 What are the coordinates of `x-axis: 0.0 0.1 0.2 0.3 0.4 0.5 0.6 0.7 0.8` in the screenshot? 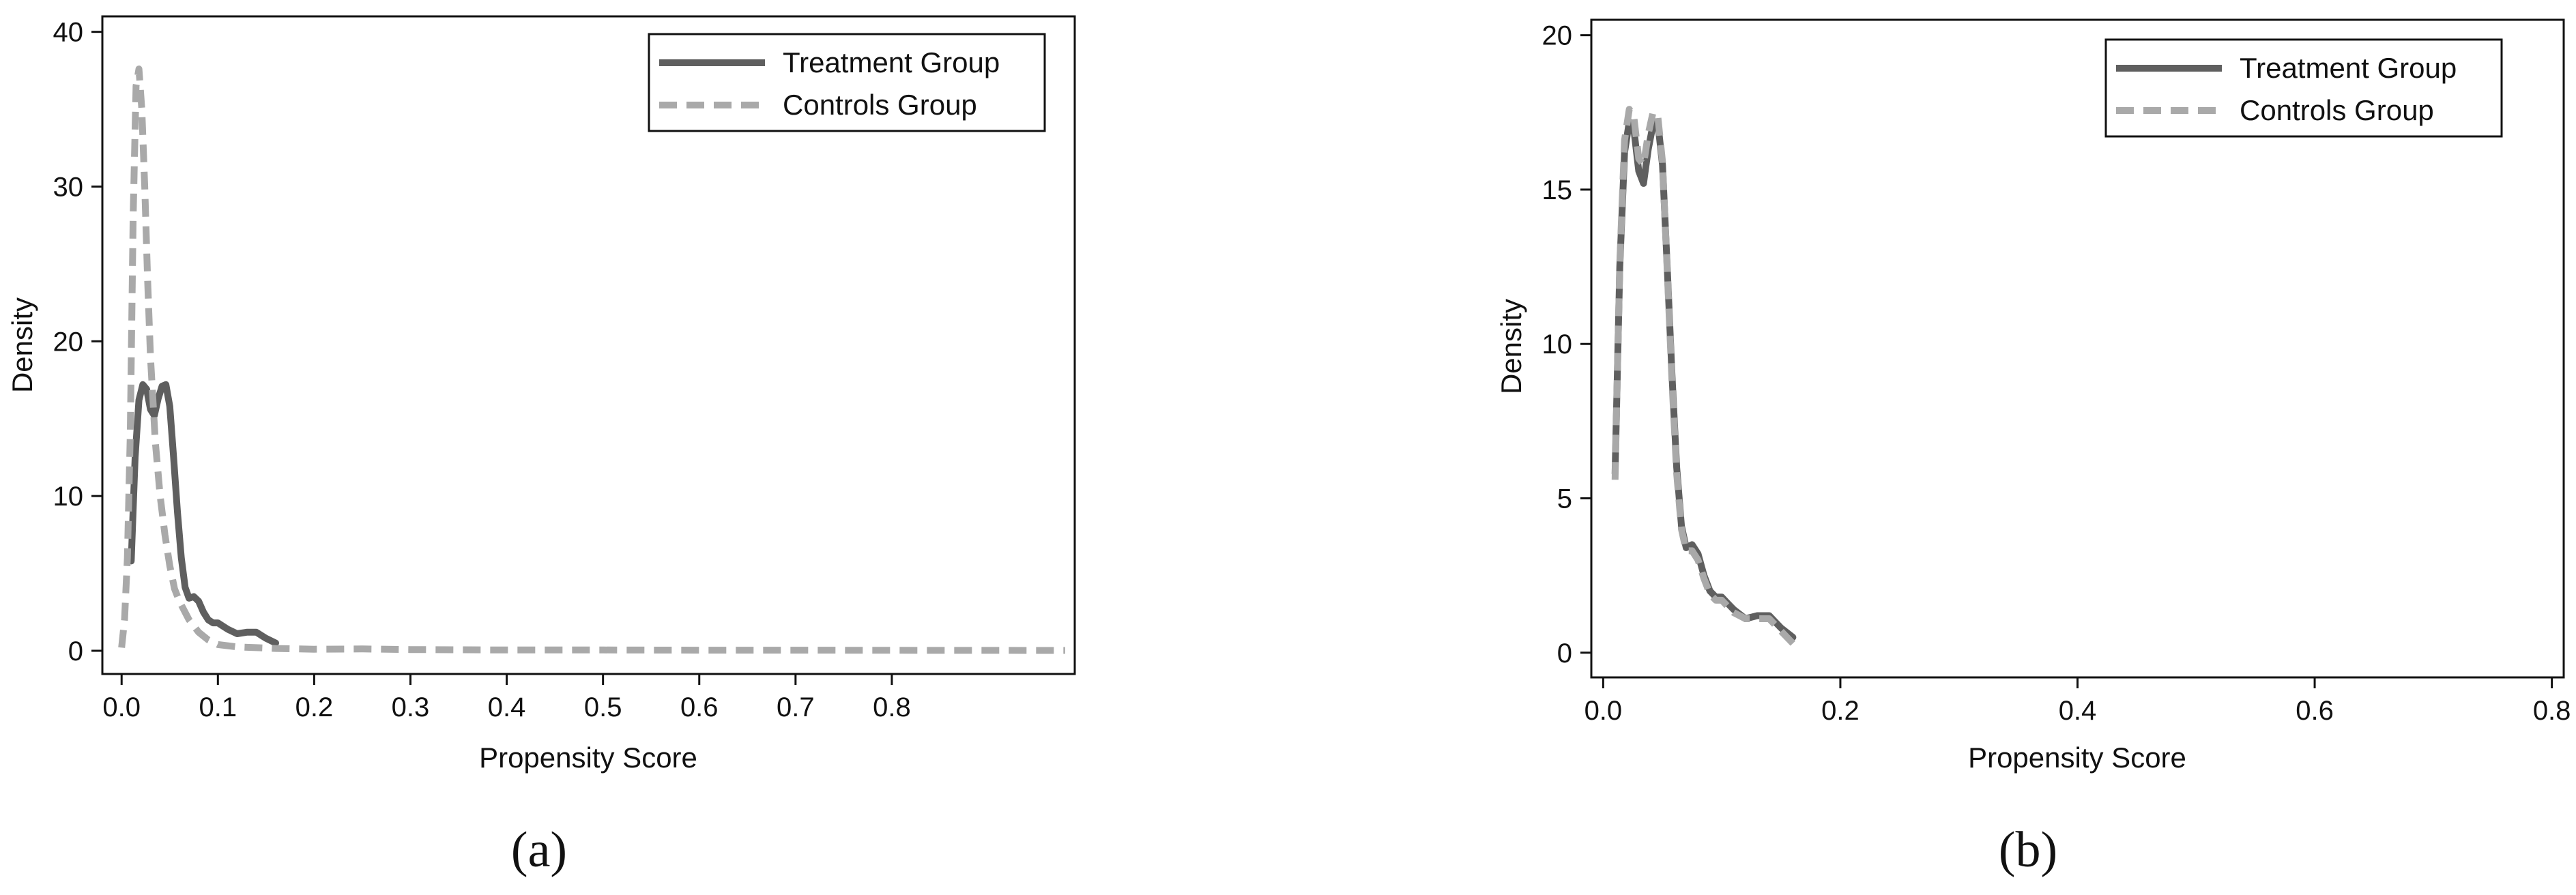 It's located at (506, 698).